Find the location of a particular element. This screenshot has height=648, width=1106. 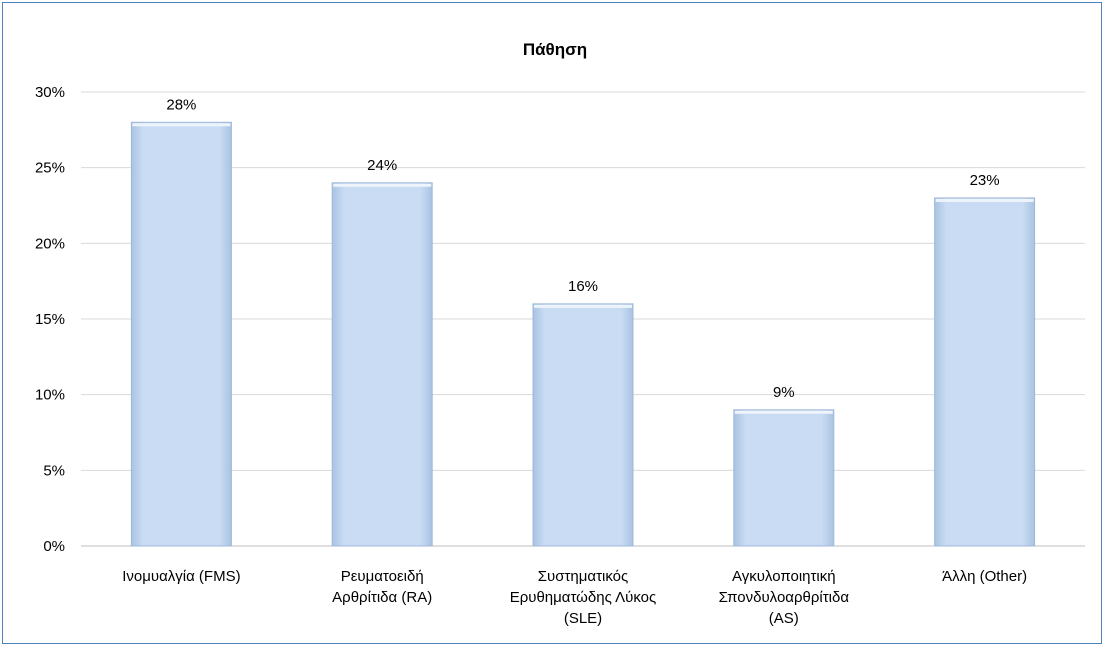

x-tick-label-line: Ινομυαλγία (FMS) is located at coordinates (181, 576).